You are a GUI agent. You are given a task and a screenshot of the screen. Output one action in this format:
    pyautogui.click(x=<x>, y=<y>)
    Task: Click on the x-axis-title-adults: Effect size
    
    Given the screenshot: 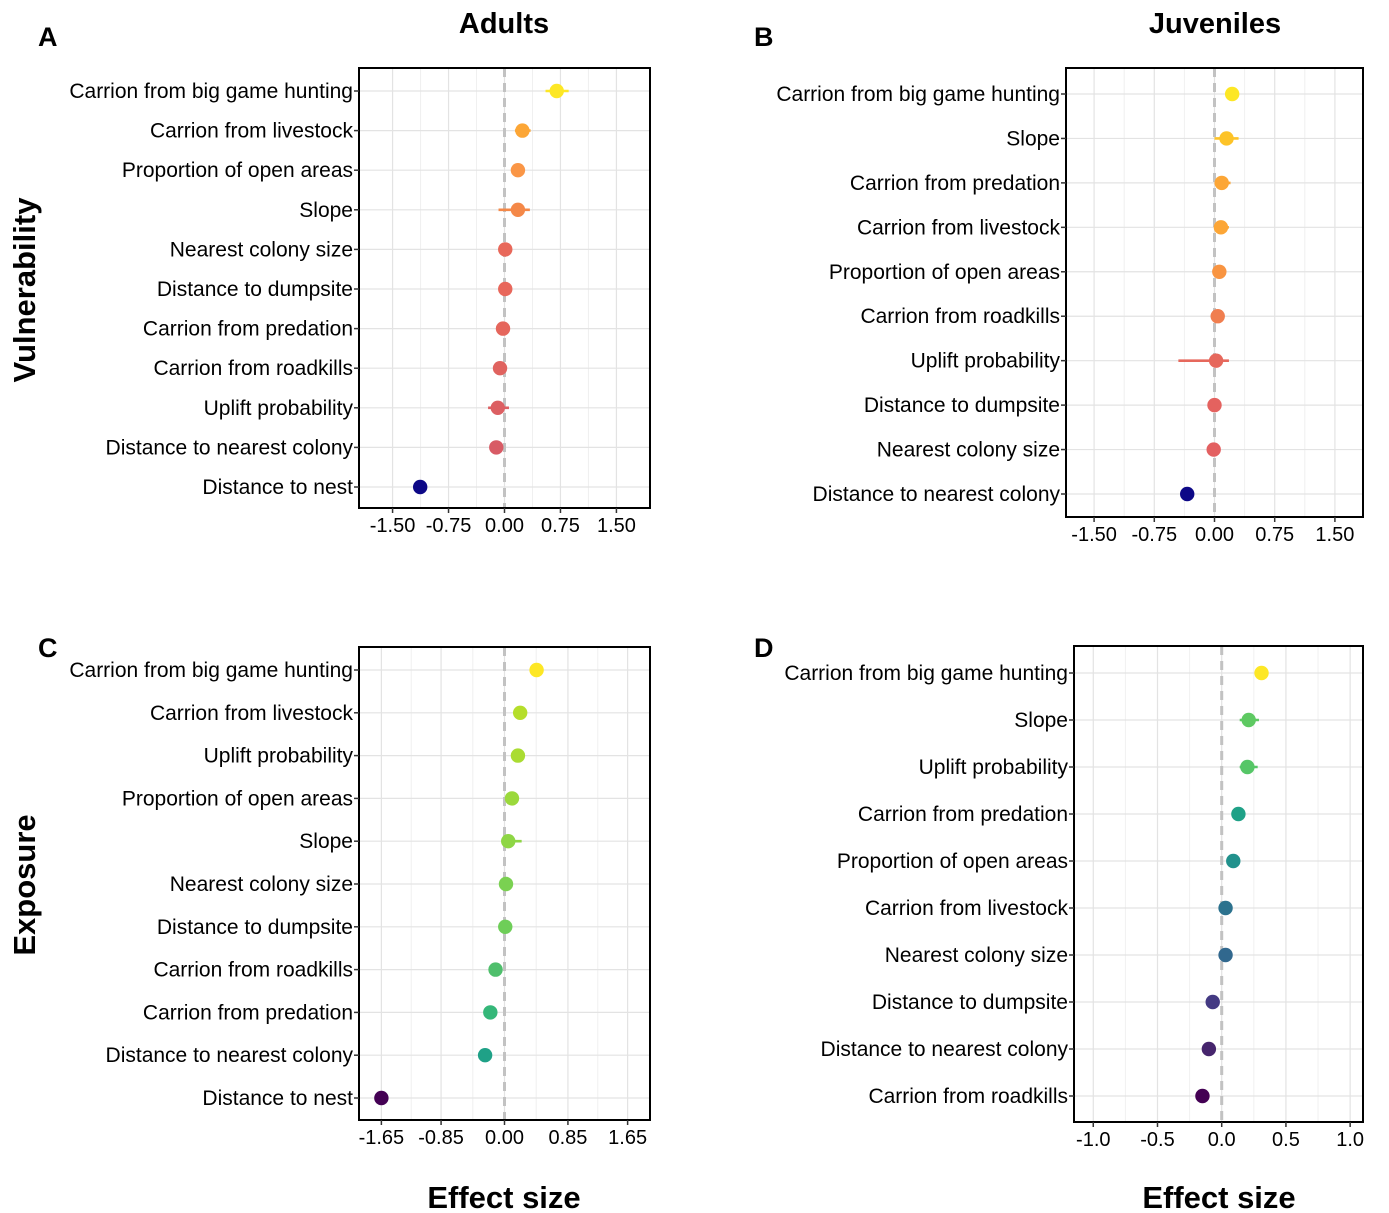 What is the action you would take?
    pyautogui.click(x=503, y=1196)
    